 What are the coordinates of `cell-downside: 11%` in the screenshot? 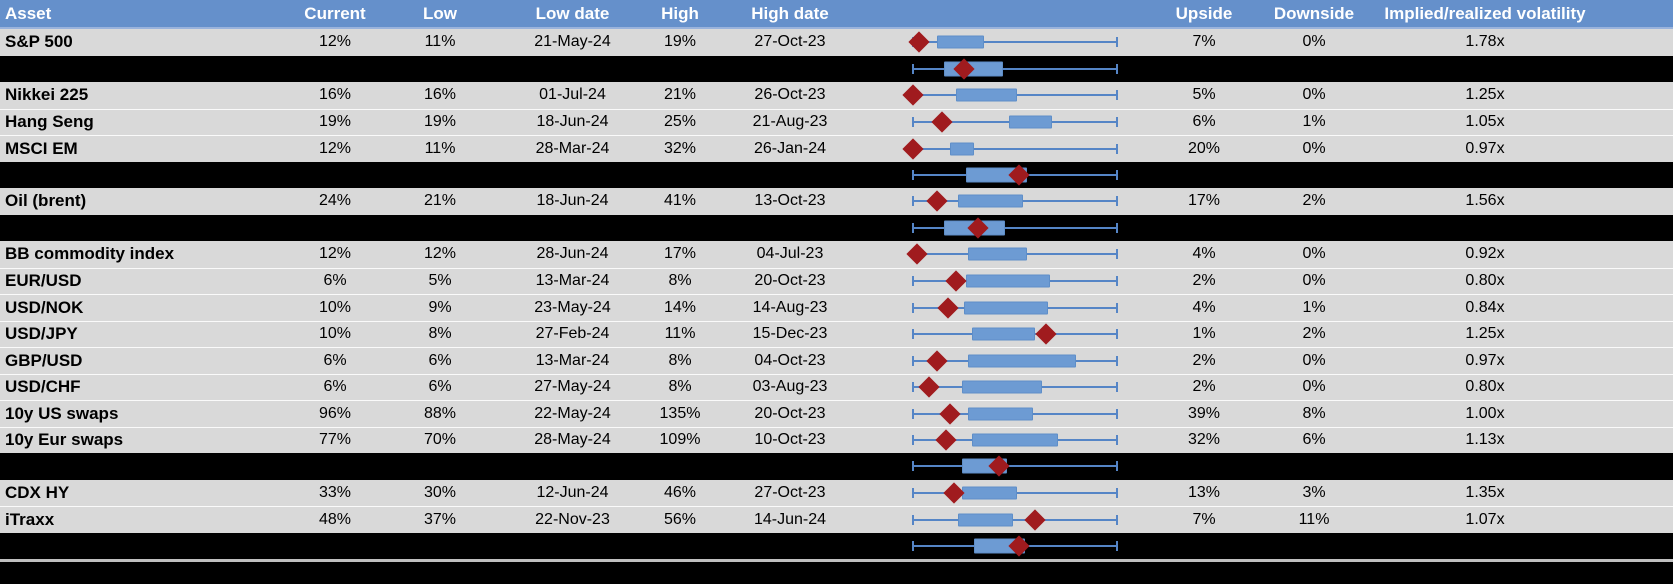 It's located at (1314, 519).